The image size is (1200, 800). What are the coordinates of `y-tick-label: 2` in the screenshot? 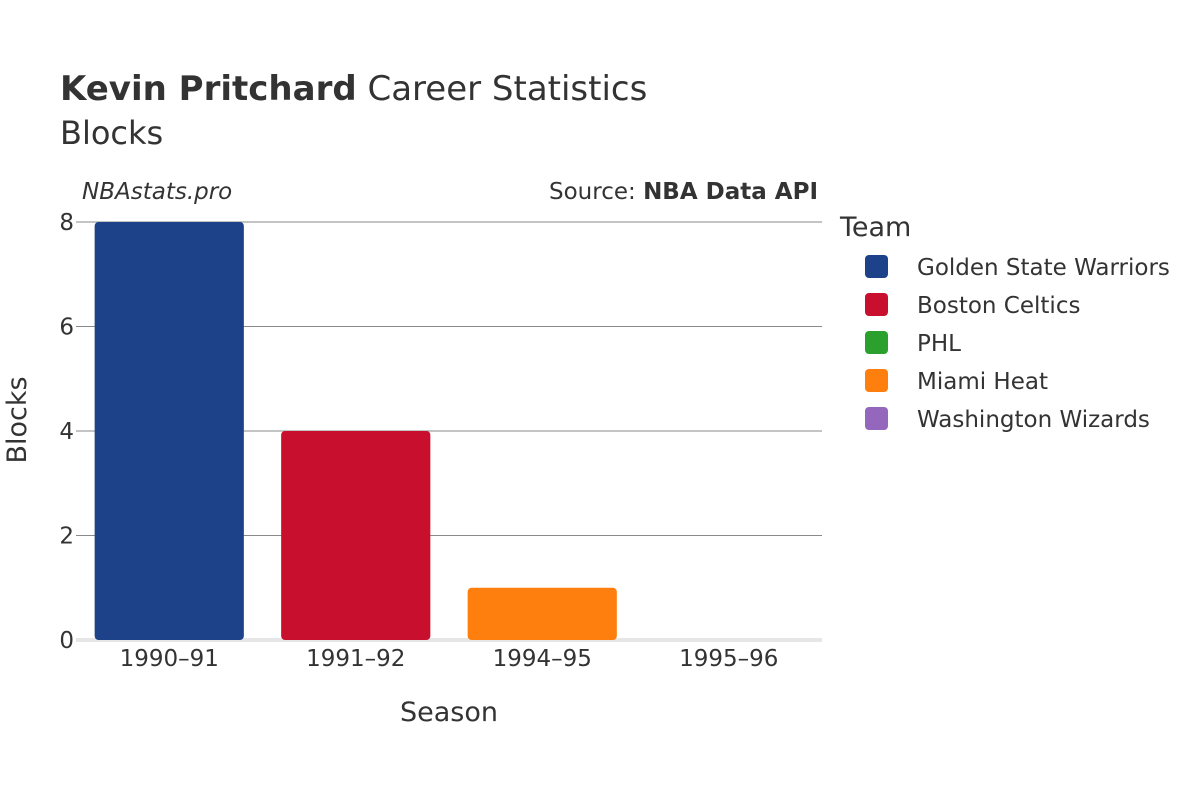 It's located at (66, 537).